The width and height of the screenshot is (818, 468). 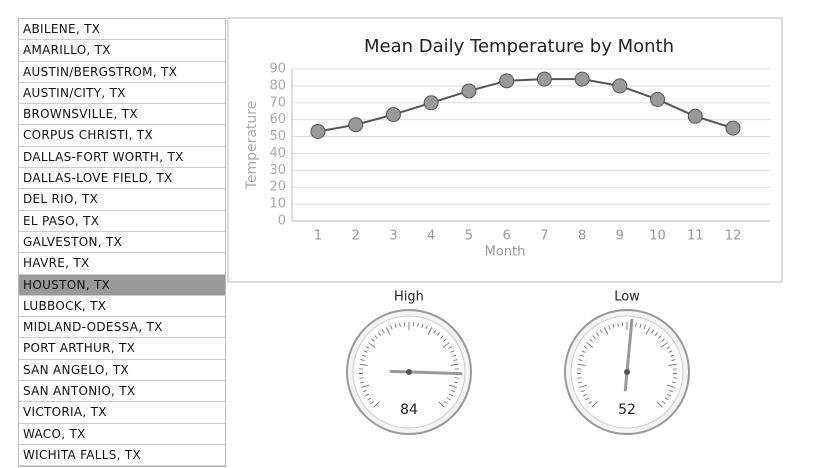 What do you see at coordinates (393, 236) in the screenshot?
I see `x-tick-label: 3` at bounding box center [393, 236].